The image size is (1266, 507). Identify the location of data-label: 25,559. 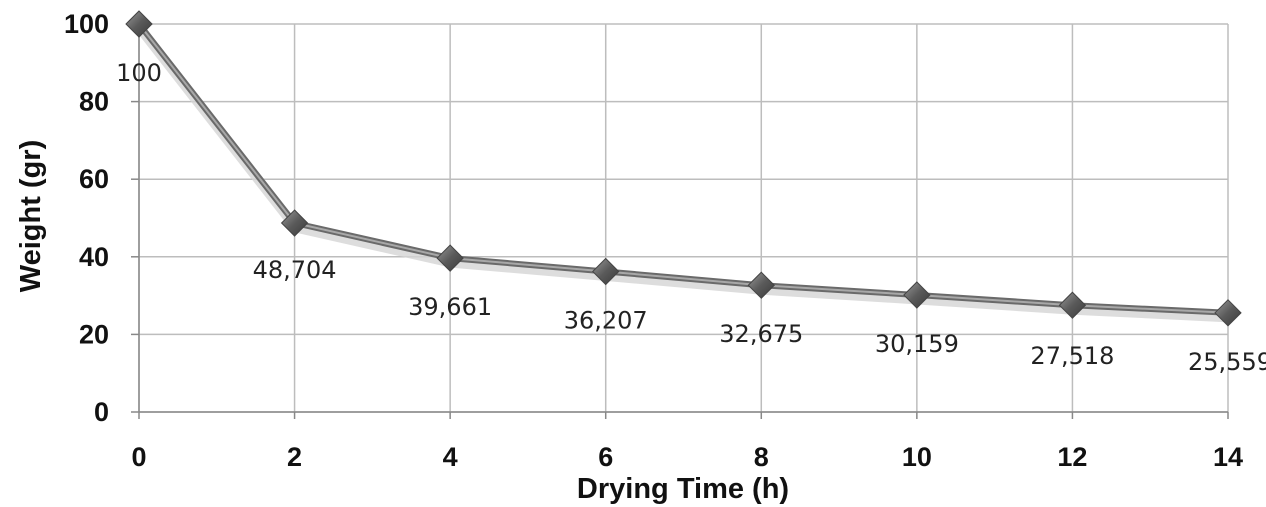
(1227, 362).